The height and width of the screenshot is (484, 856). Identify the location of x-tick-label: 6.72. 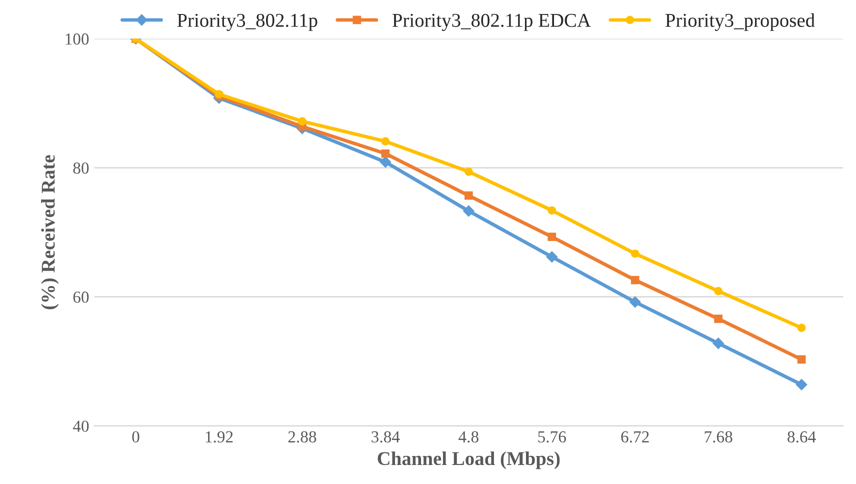
(635, 437).